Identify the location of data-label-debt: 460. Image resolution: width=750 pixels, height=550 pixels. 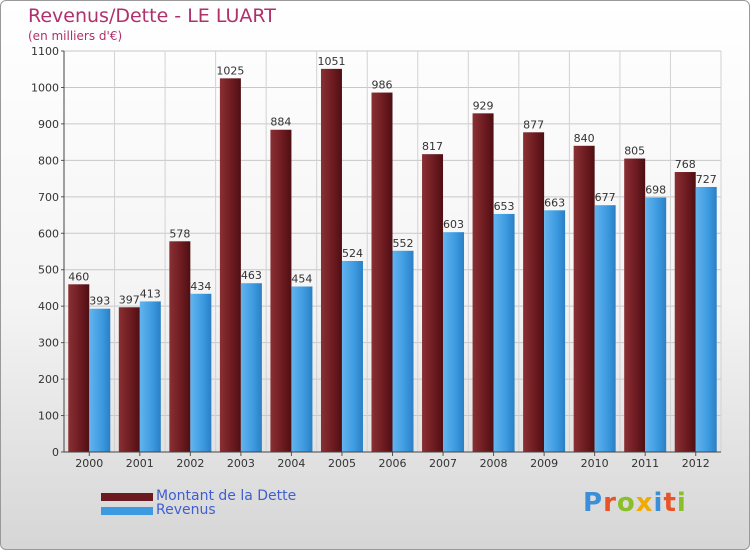
(78, 276).